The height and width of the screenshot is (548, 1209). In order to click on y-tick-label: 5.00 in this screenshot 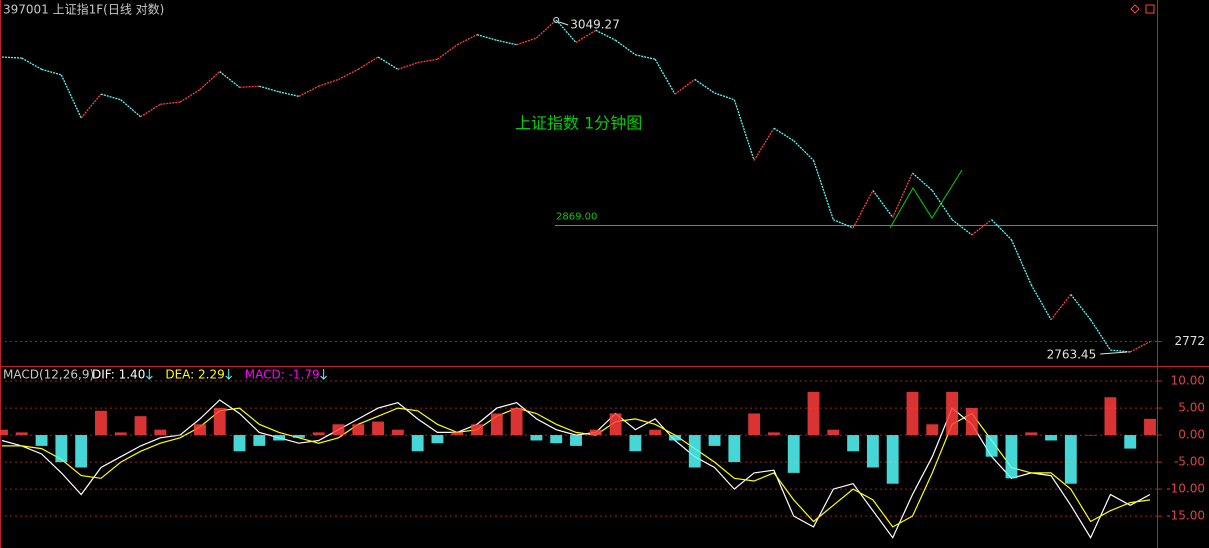, I will do `click(1191, 408)`.